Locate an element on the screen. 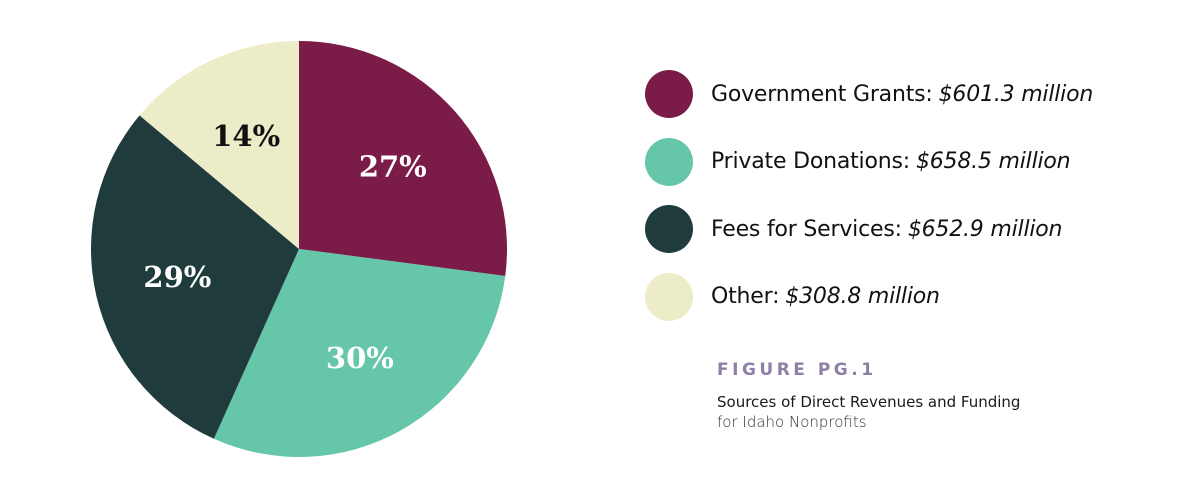  figure-title: Sources of Direct Revenues and Funding is located at coordinates (869, 402).